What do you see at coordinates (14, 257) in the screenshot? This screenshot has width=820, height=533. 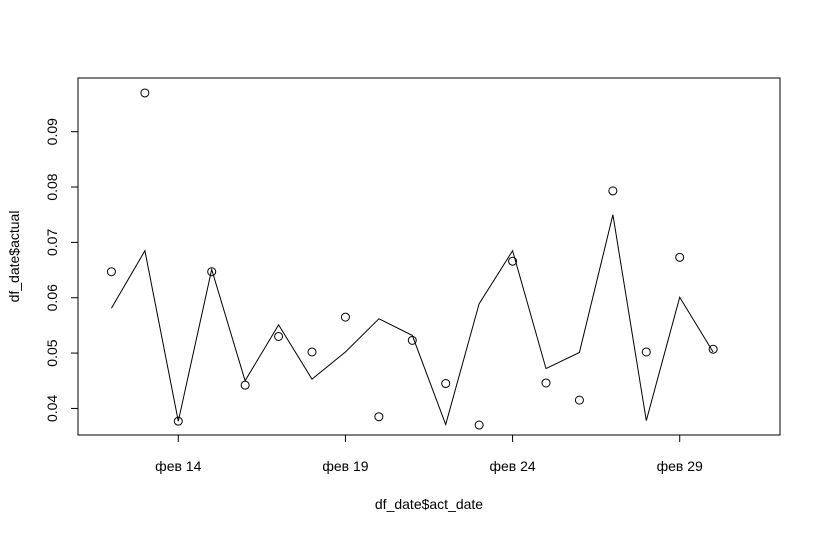 I see `y-axis-title: df_date$actual` at bounding box center [14, 257].